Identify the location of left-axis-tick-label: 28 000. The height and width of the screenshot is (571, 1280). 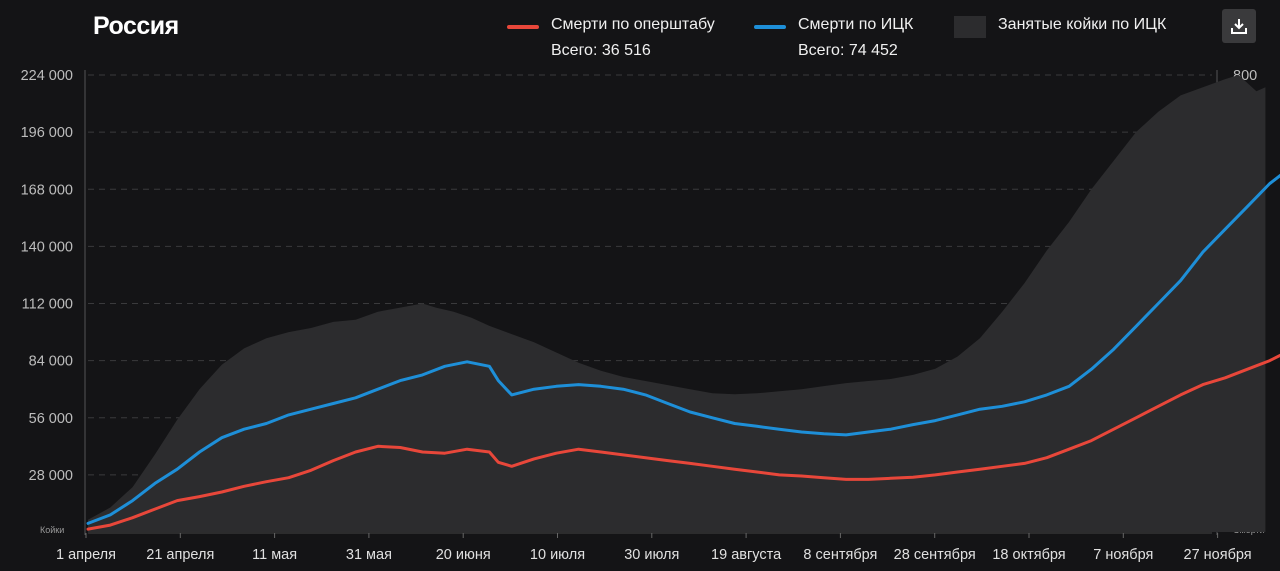
(51, 476).